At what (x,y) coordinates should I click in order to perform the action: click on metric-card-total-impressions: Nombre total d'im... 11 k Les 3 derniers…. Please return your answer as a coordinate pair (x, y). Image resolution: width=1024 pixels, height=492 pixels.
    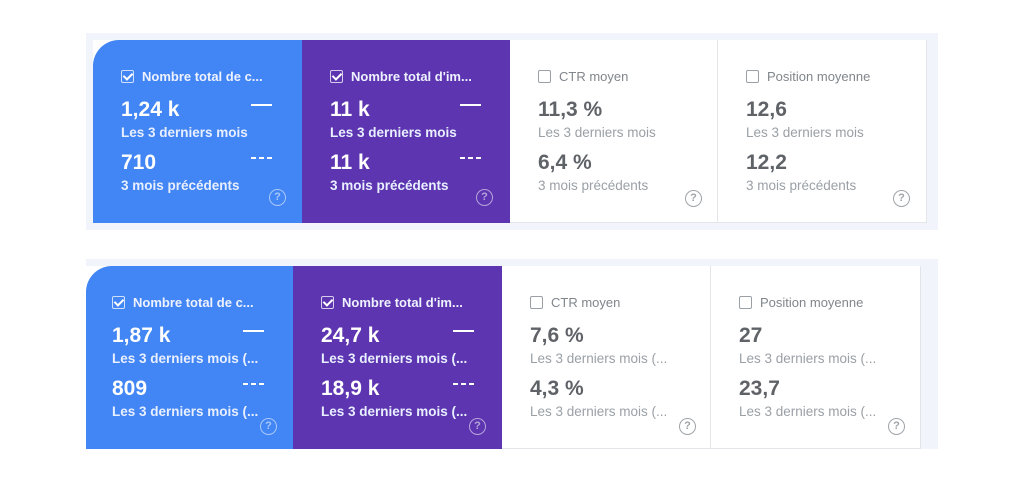
    Looking at the image, I should click on (406, 131).